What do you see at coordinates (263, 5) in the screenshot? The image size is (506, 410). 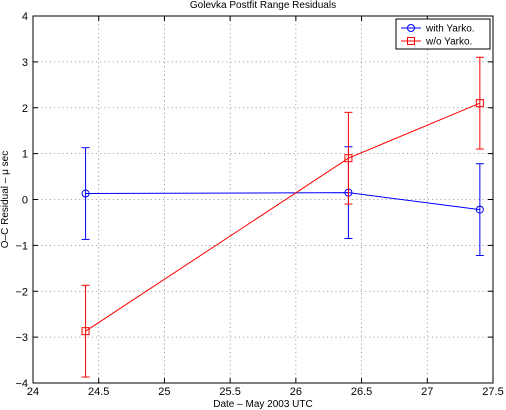 I see `chart-title: Golevka Postfit Range Residuals` at bounding box center [263, 5].